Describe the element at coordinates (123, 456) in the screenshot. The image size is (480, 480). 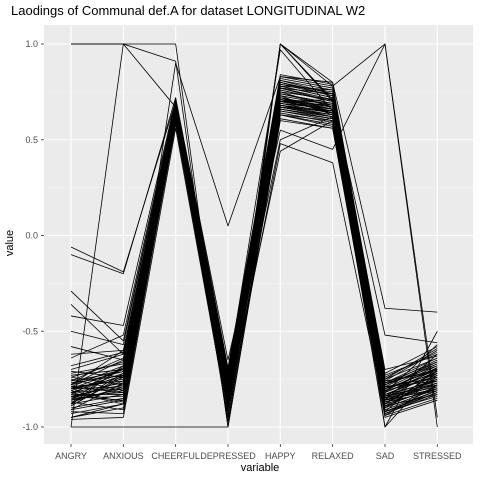
I see `x-tick-label: ANXIOUS` at that location.